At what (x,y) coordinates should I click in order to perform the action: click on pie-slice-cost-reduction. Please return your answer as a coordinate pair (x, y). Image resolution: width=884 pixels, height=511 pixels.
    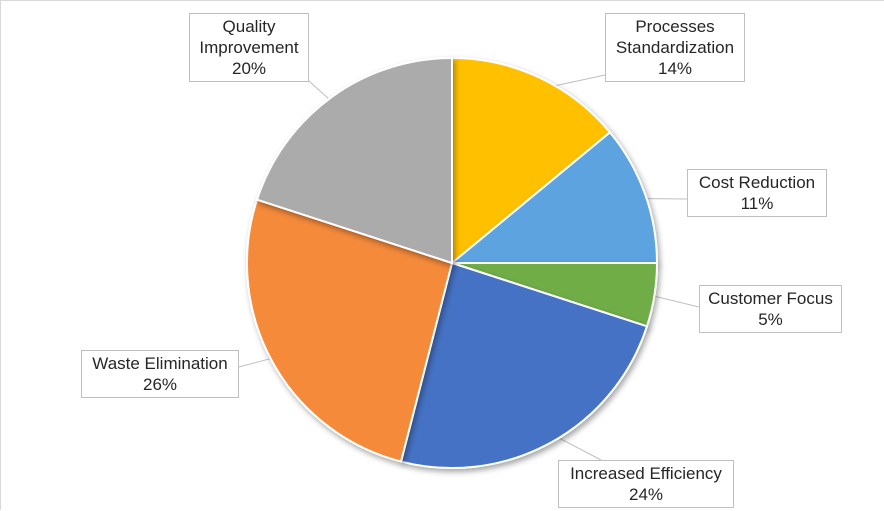
    Looking at the image, I should click on (554, 197).